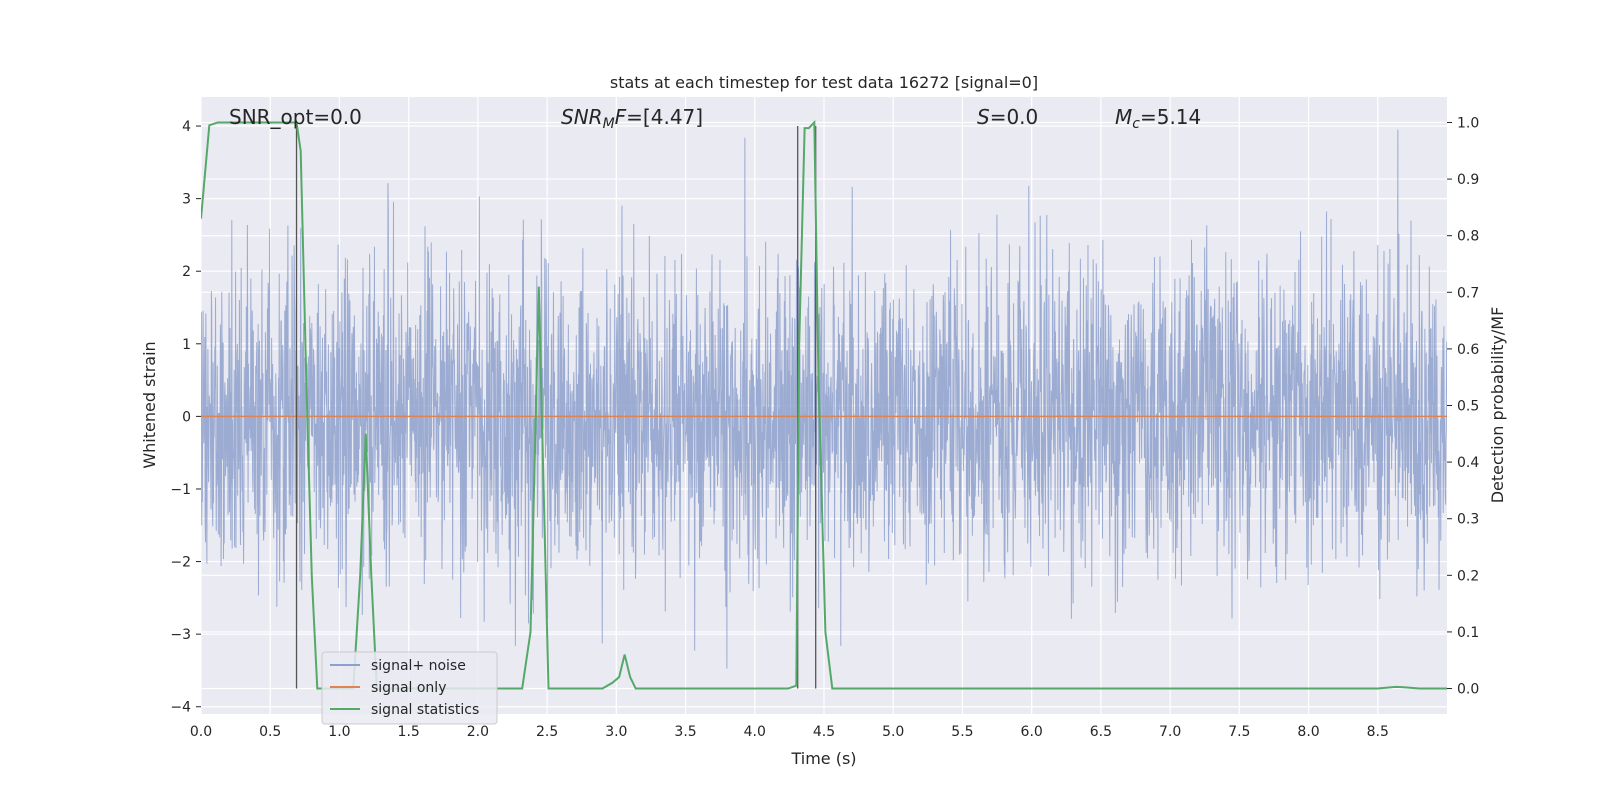 This screenshot has height=800, width=1600. Describe the element at coordinates (824, 732) in the screenshot. I see `x-tick-label: 4.5` at that location.